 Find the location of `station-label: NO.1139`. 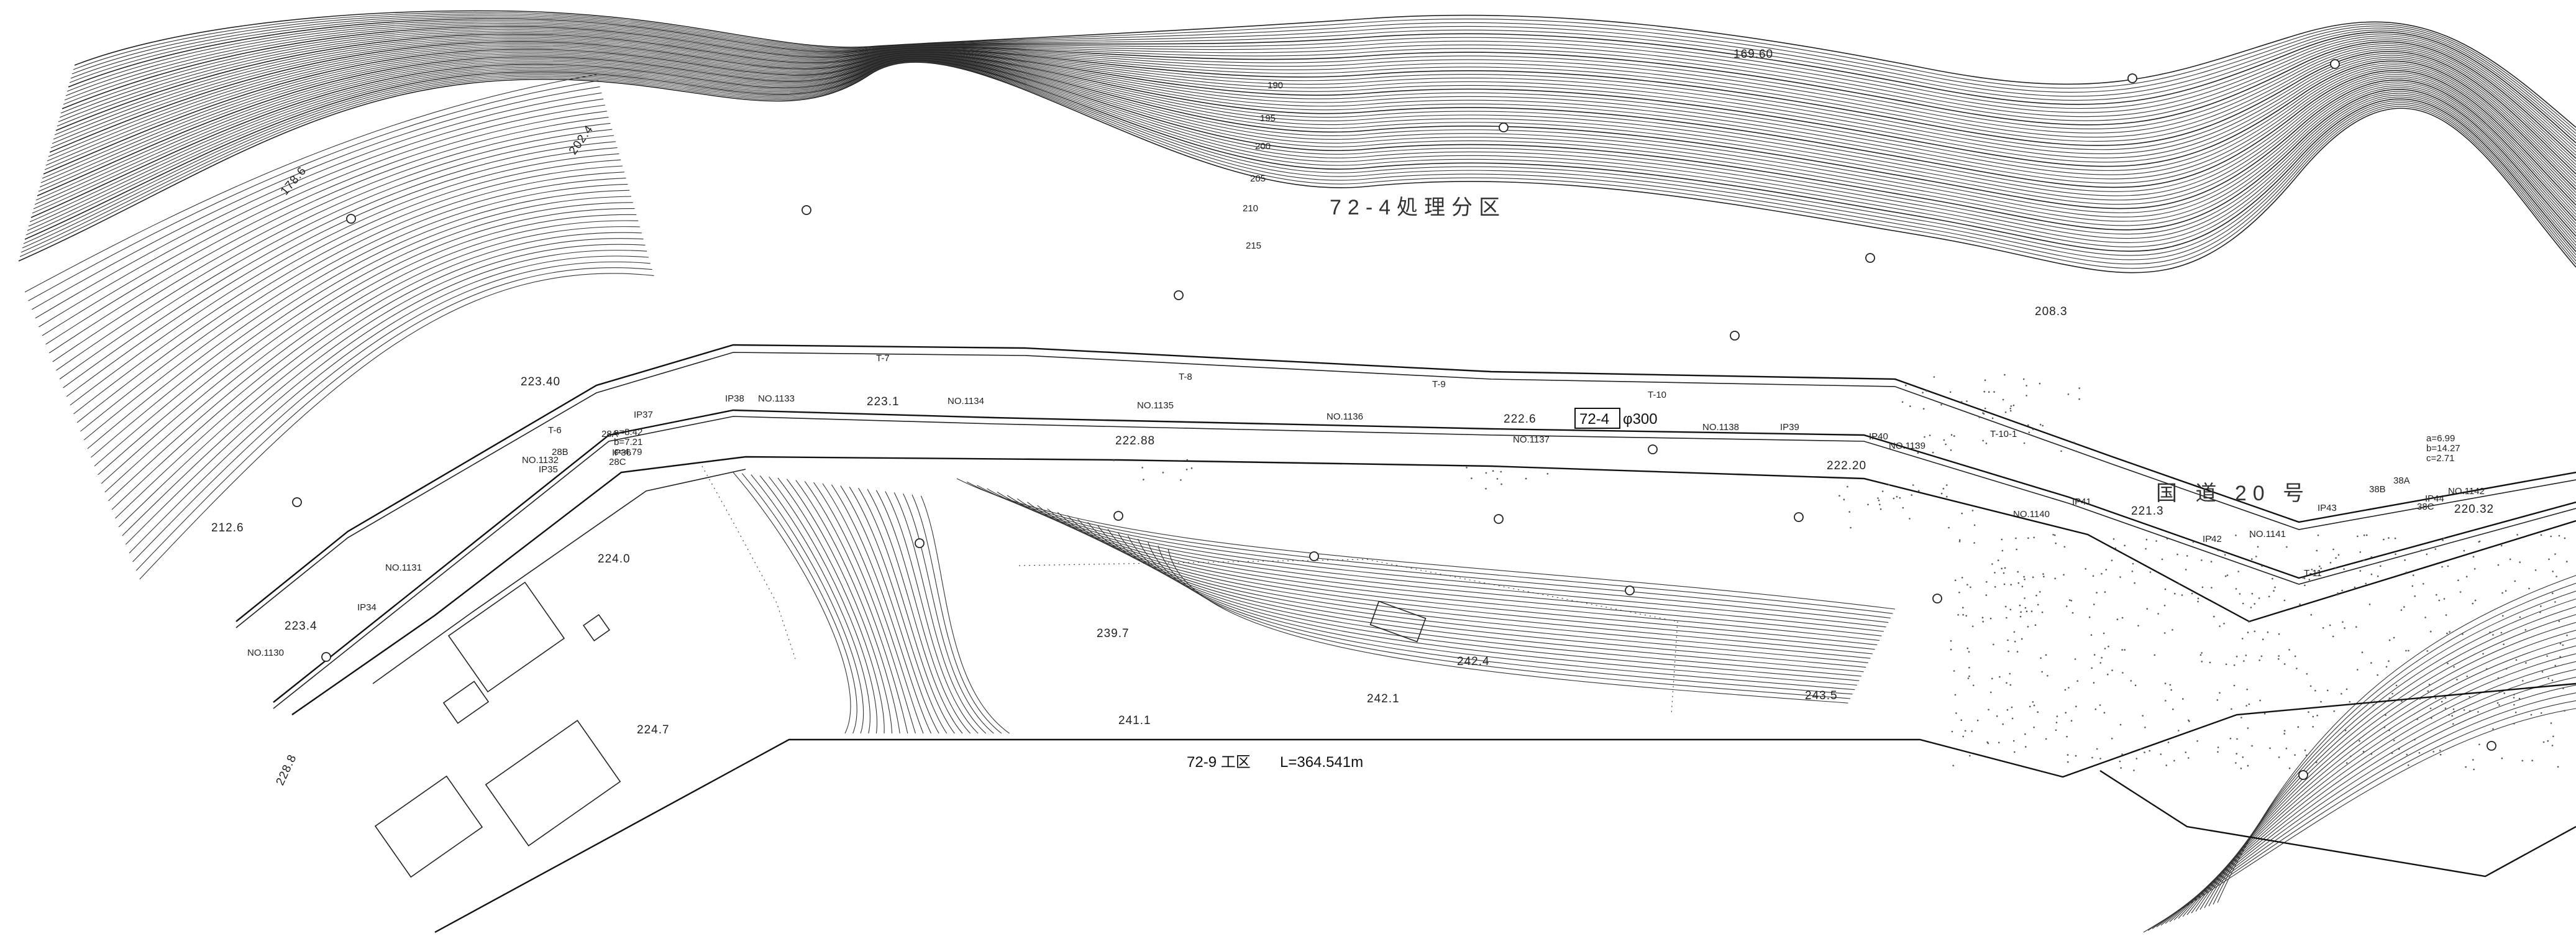

station-label: NO.1139 is located at coordinates (1907, 446).